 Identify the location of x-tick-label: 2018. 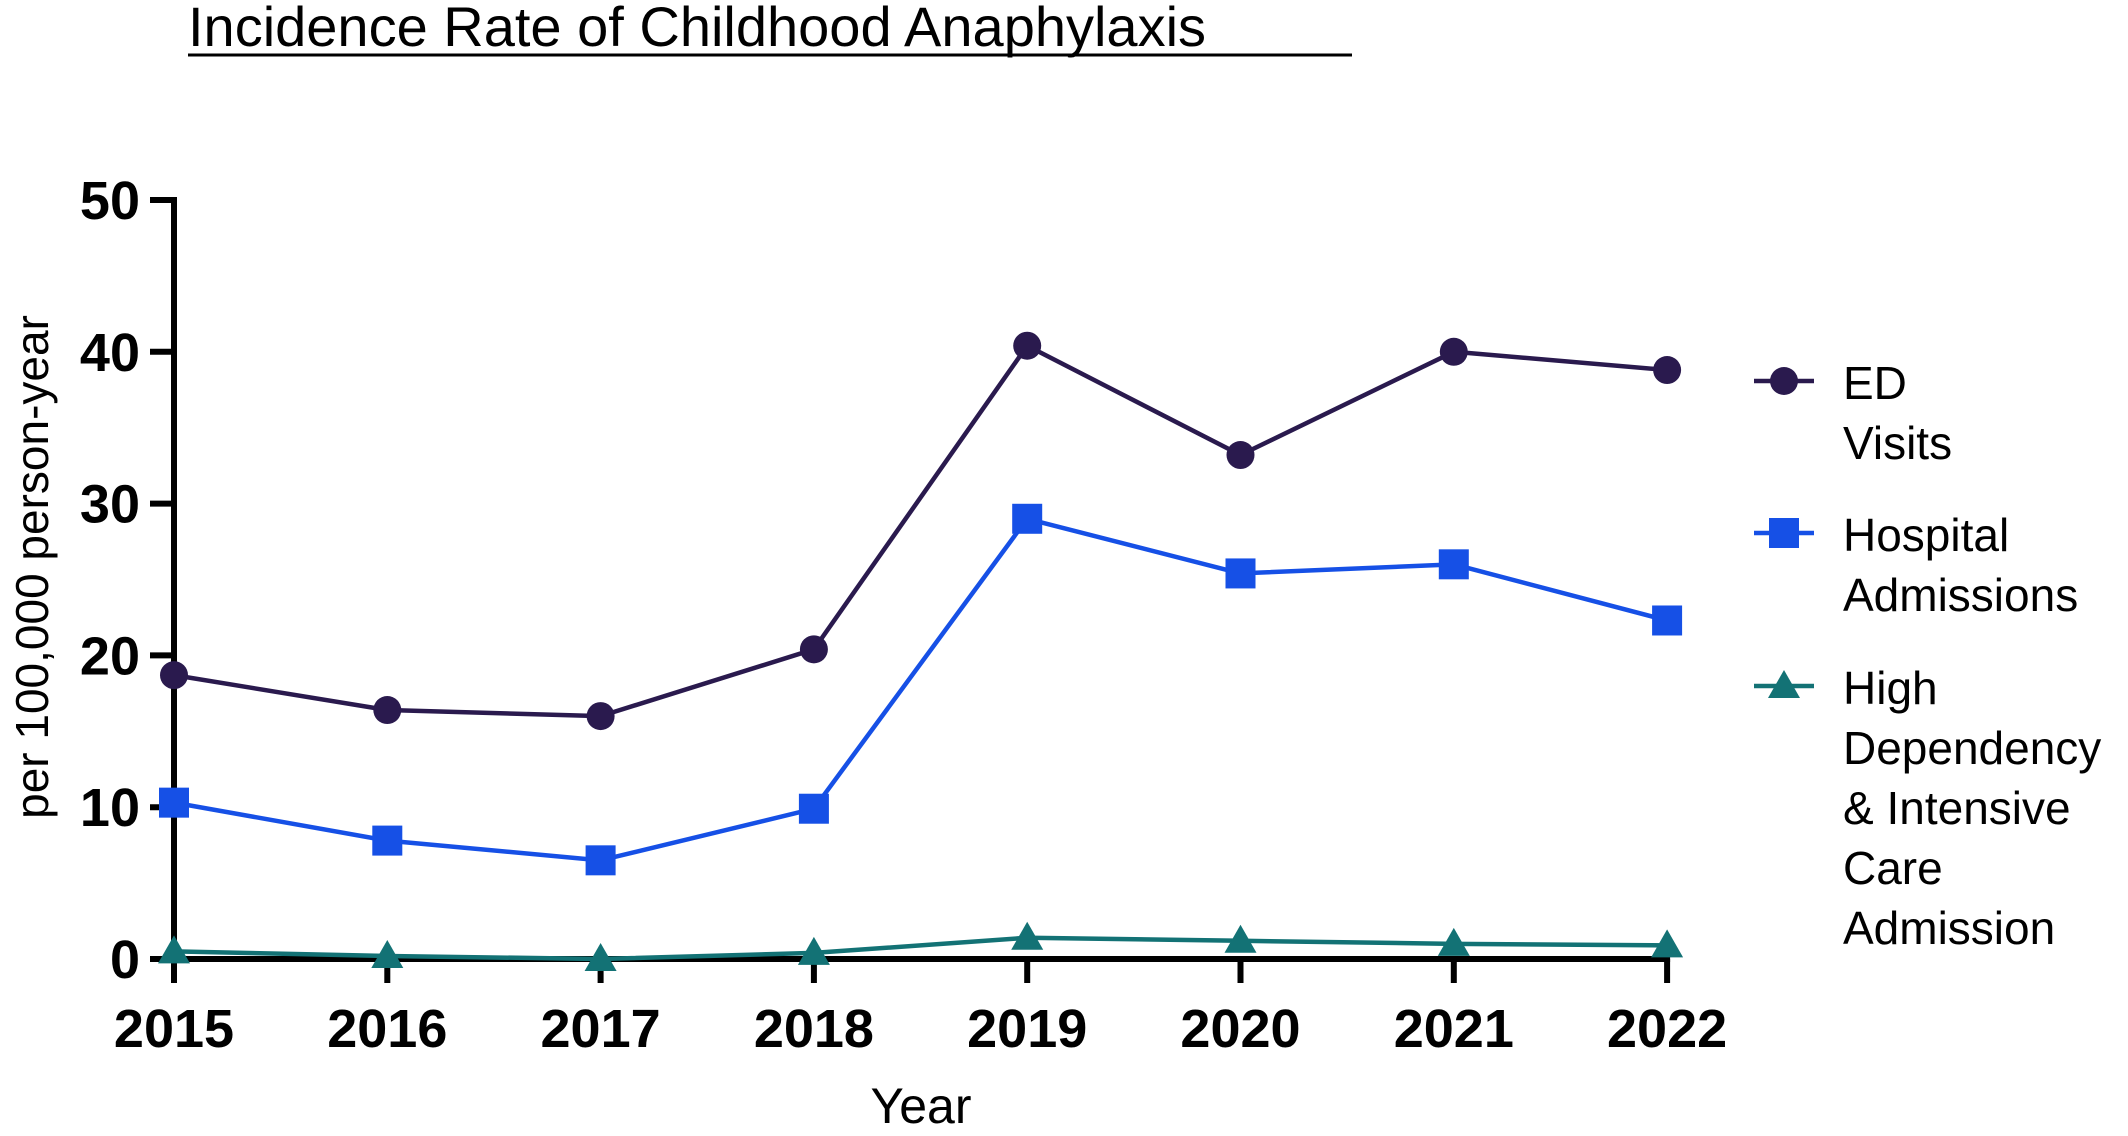
(814, 1029).